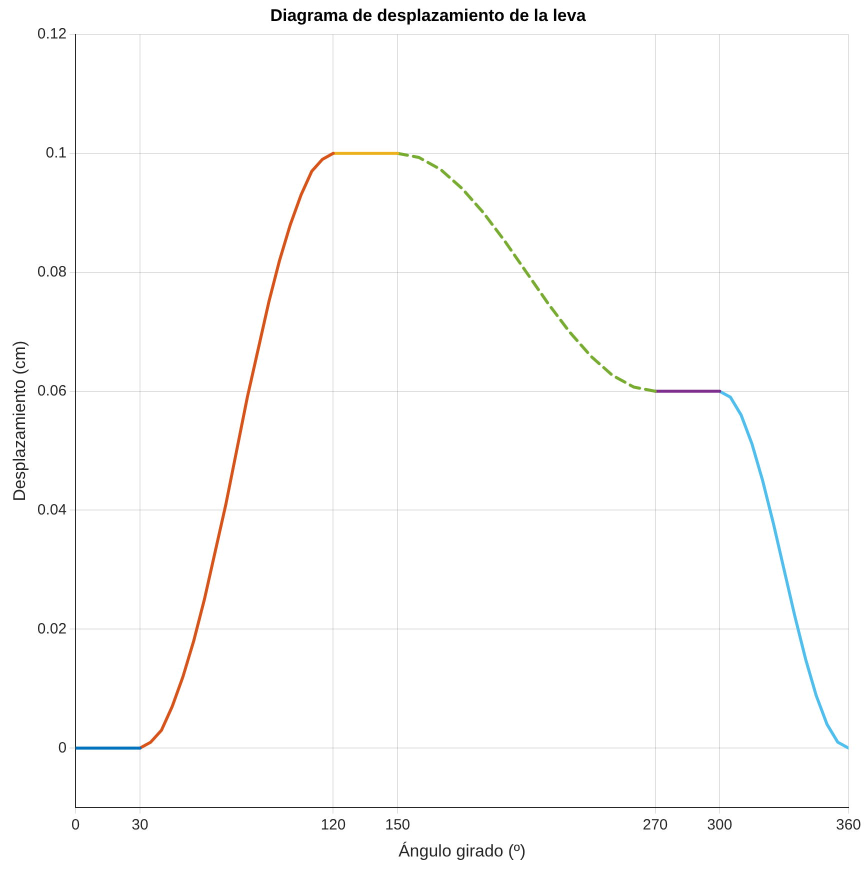  What do you see at coordinates (52, 34) in the screenshot?
I see `y-tick-label: 0.12` at bounding box center [52, 34].